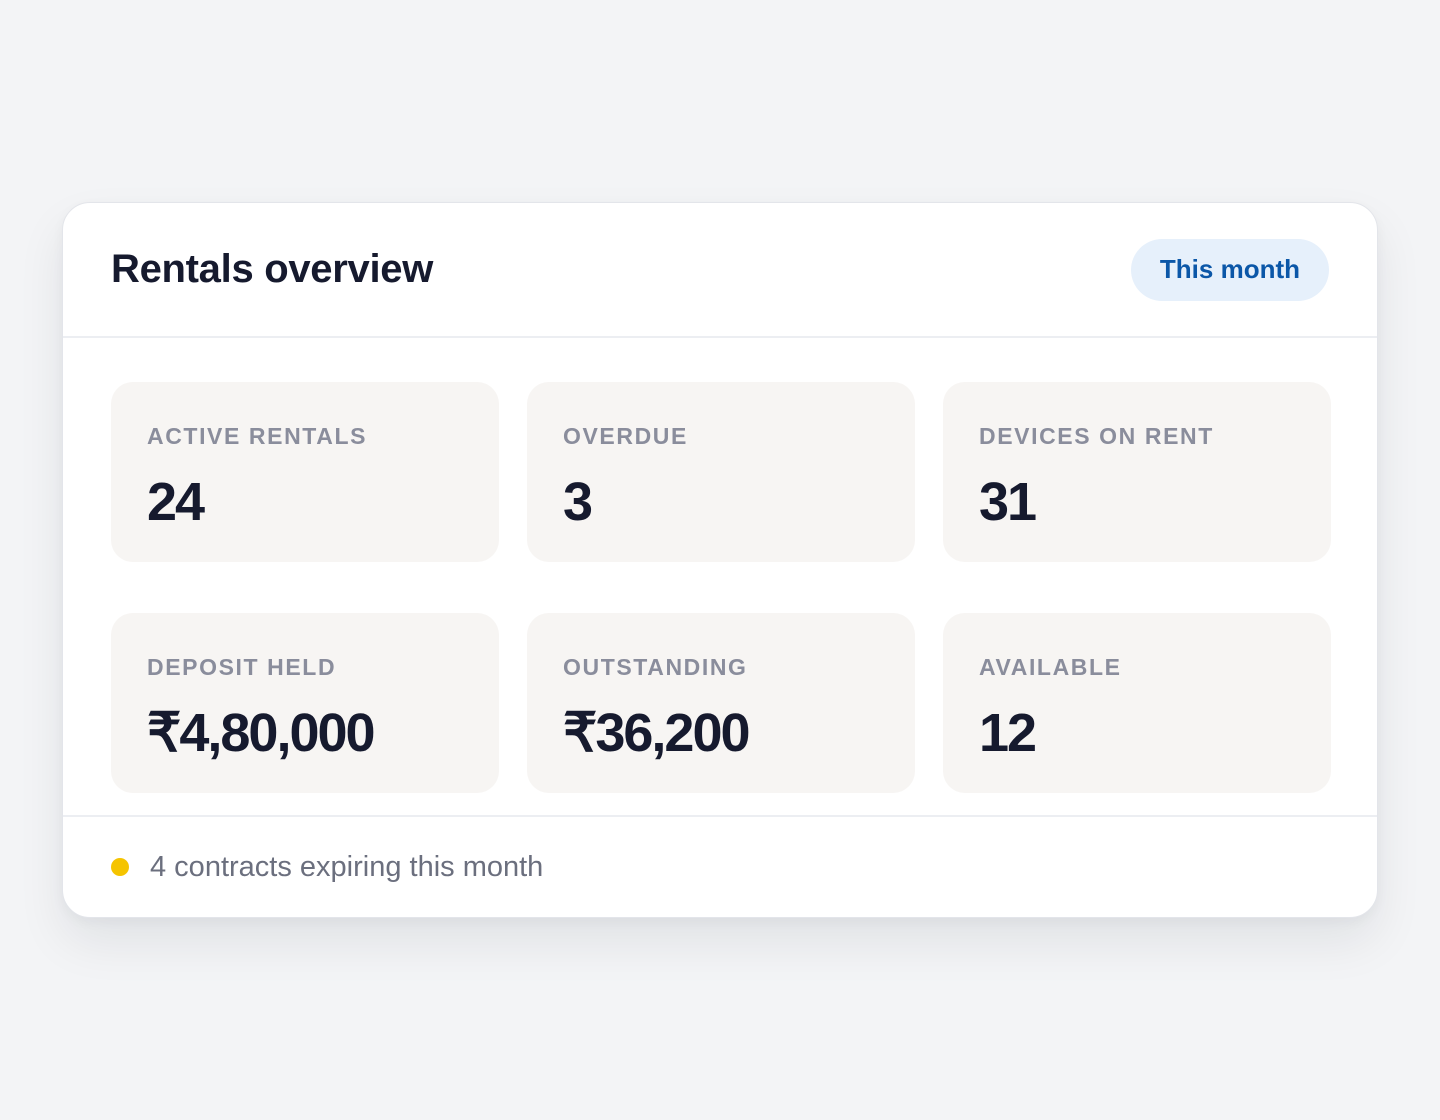 The width and height of the screenshot is (1440, 1120). Describe the element at coordinates (261, 733) in the screenshot. I see `stat-value: ₹4,80,000` at that location.